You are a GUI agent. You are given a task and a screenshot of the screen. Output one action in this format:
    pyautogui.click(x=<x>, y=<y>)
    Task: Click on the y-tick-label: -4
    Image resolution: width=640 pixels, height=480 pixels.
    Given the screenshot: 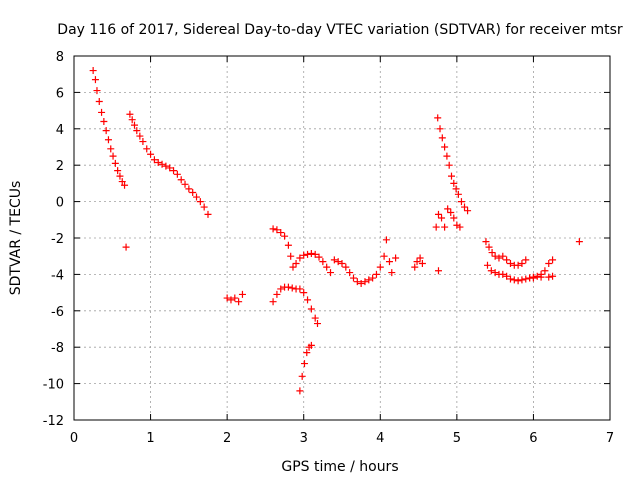 What is the action you would take?
    pyautogui.click(x=57, y=275)
    